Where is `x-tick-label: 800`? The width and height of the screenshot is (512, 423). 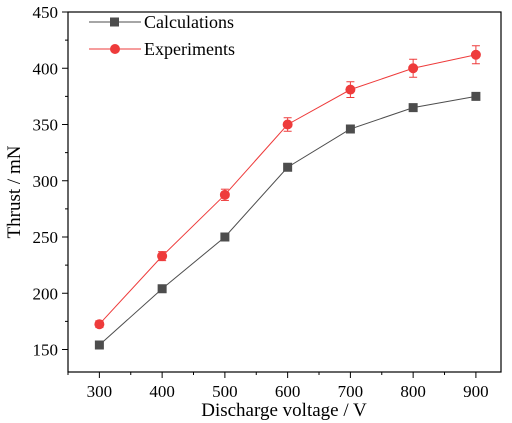
x-tick-label: 800 is located at coordinates (413, 391).